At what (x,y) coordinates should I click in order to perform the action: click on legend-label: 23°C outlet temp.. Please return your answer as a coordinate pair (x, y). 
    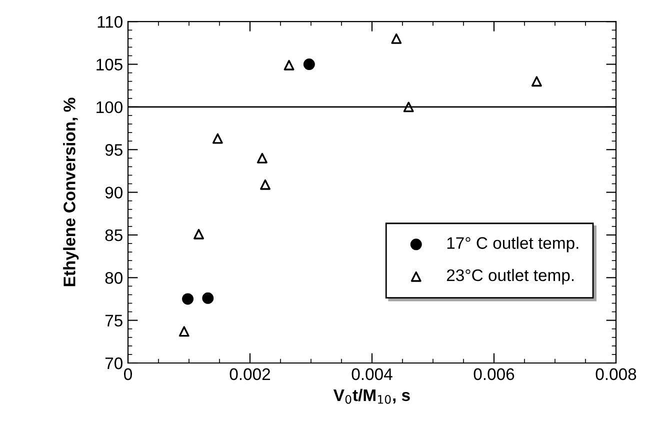
    Looking at the image, I should click on (510, 276).